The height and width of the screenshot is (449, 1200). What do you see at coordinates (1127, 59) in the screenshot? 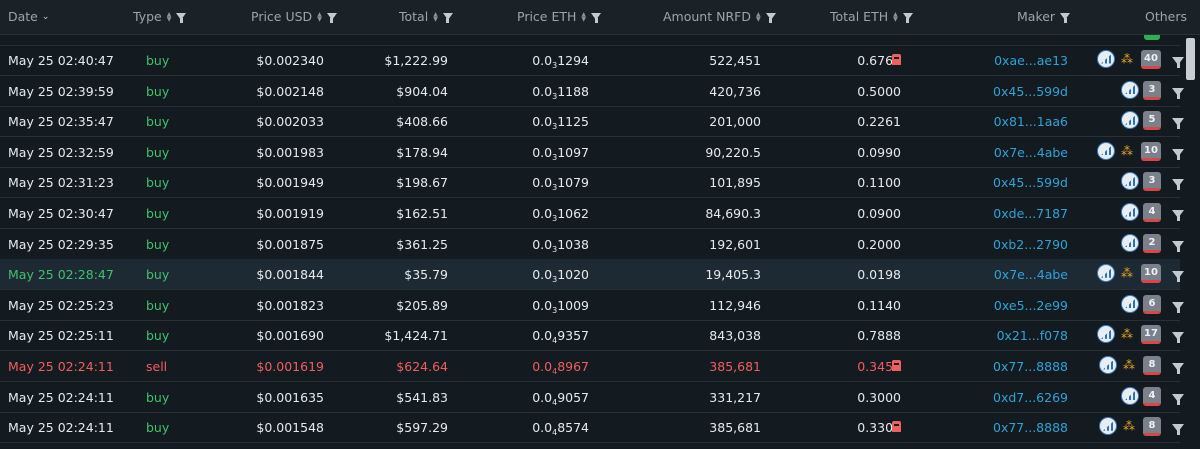
I see `tree-icon: ⁂` at bounding box center [1127, 59].